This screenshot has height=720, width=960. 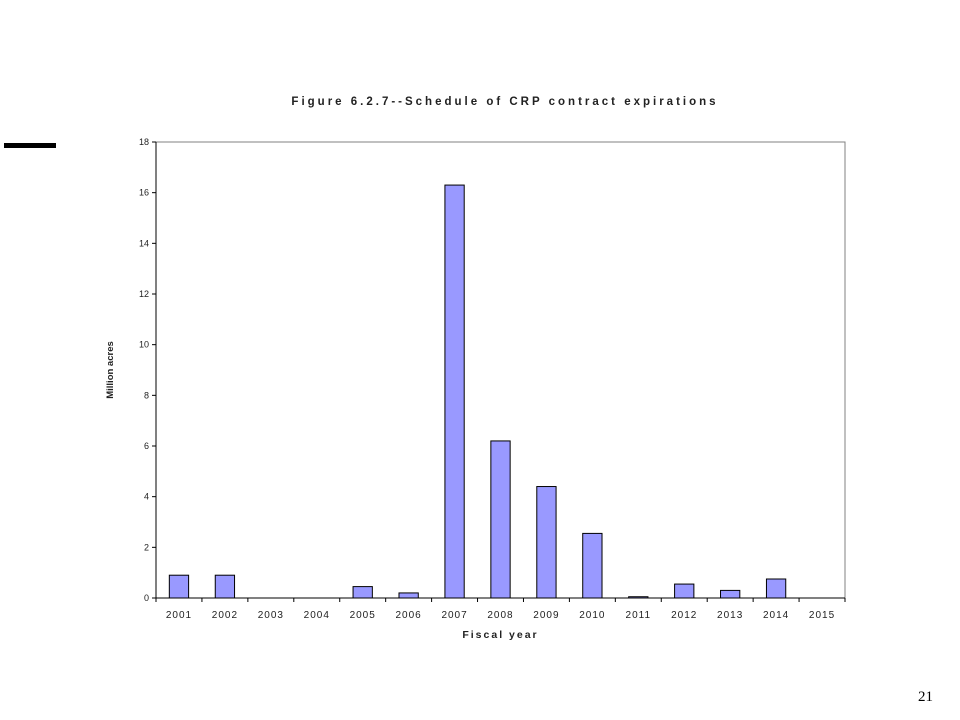 What do you see at coordinates (179, 615) in the screenshot?
I see `x-tick-label: 2001` at bounding box center [179, 615].